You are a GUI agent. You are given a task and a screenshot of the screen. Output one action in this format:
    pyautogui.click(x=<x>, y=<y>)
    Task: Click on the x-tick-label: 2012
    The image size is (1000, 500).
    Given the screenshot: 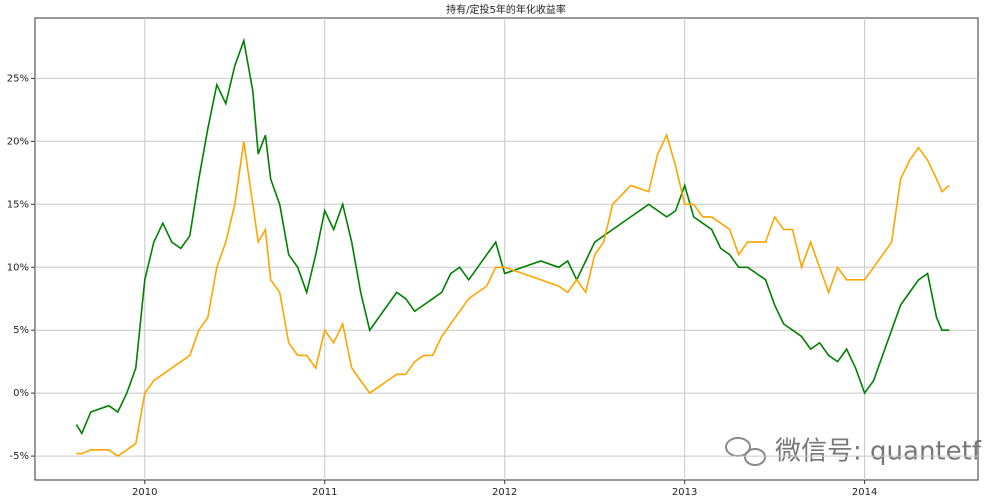 What is the action you would take?
    pyautogui.click(x=504, y=492)
    